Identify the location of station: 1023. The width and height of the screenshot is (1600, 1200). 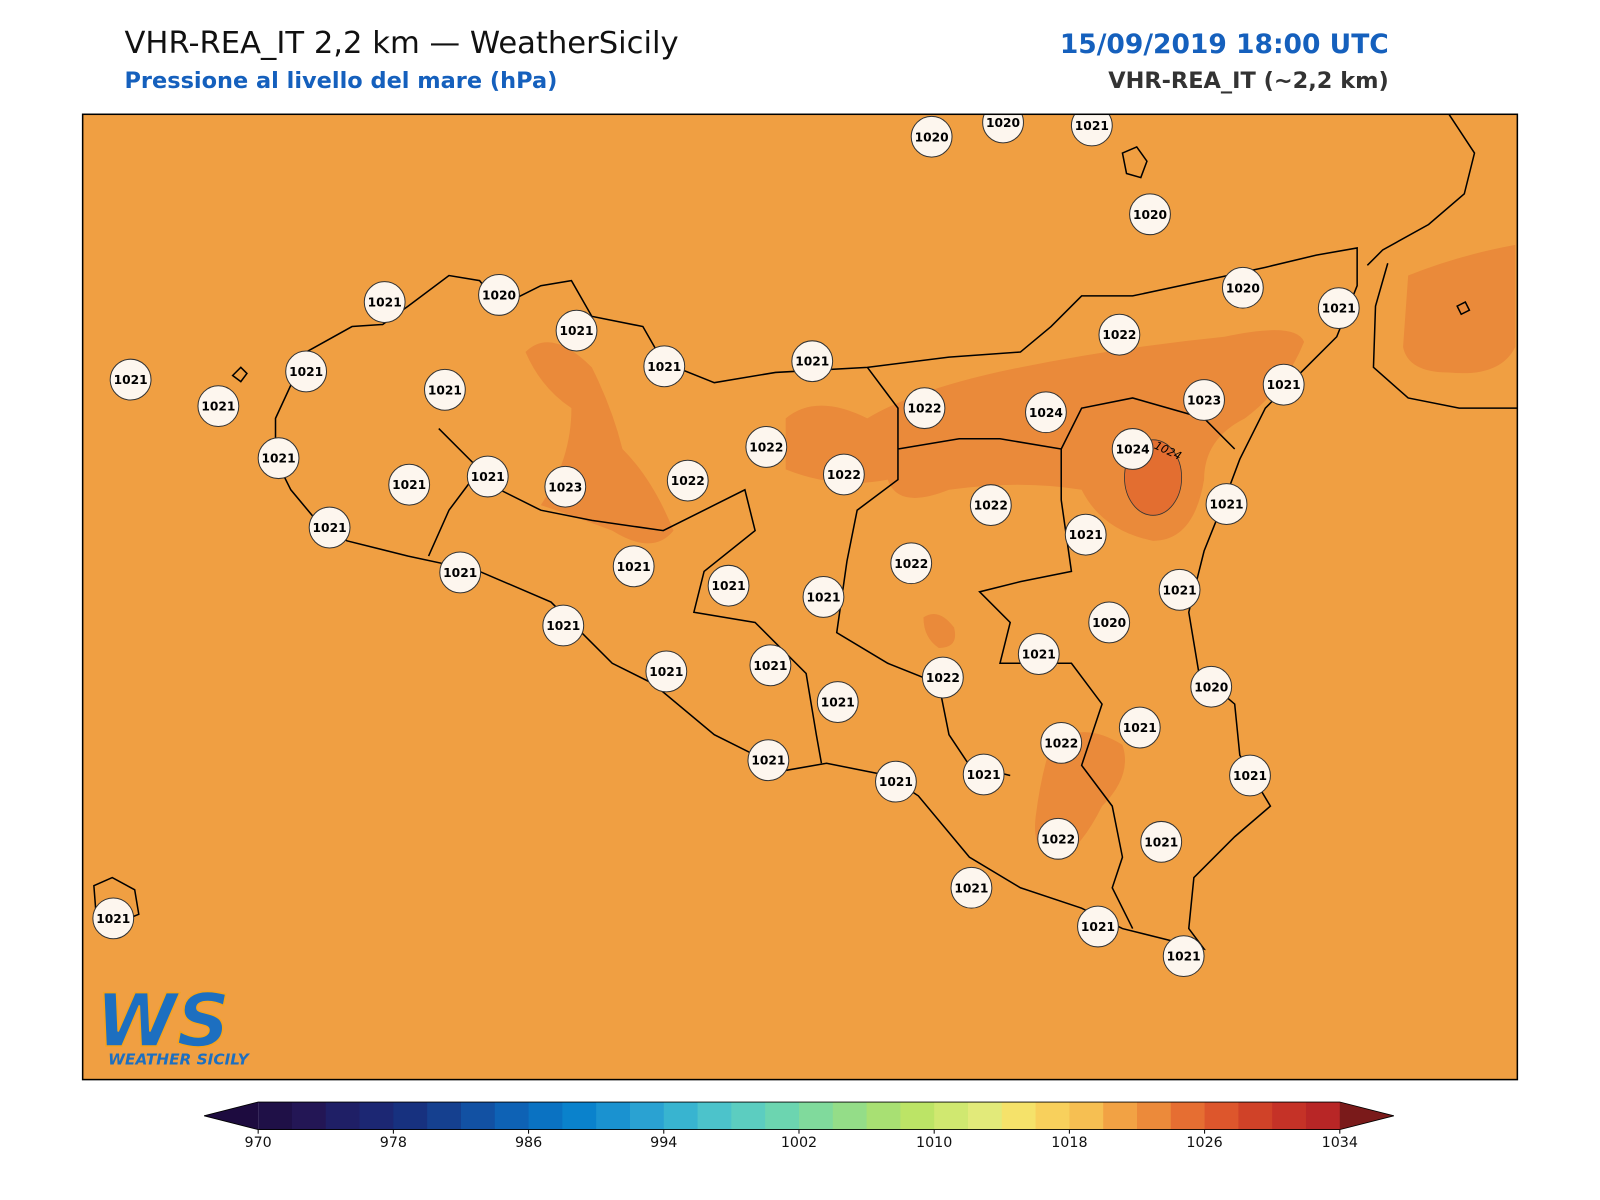
(1204, 400).